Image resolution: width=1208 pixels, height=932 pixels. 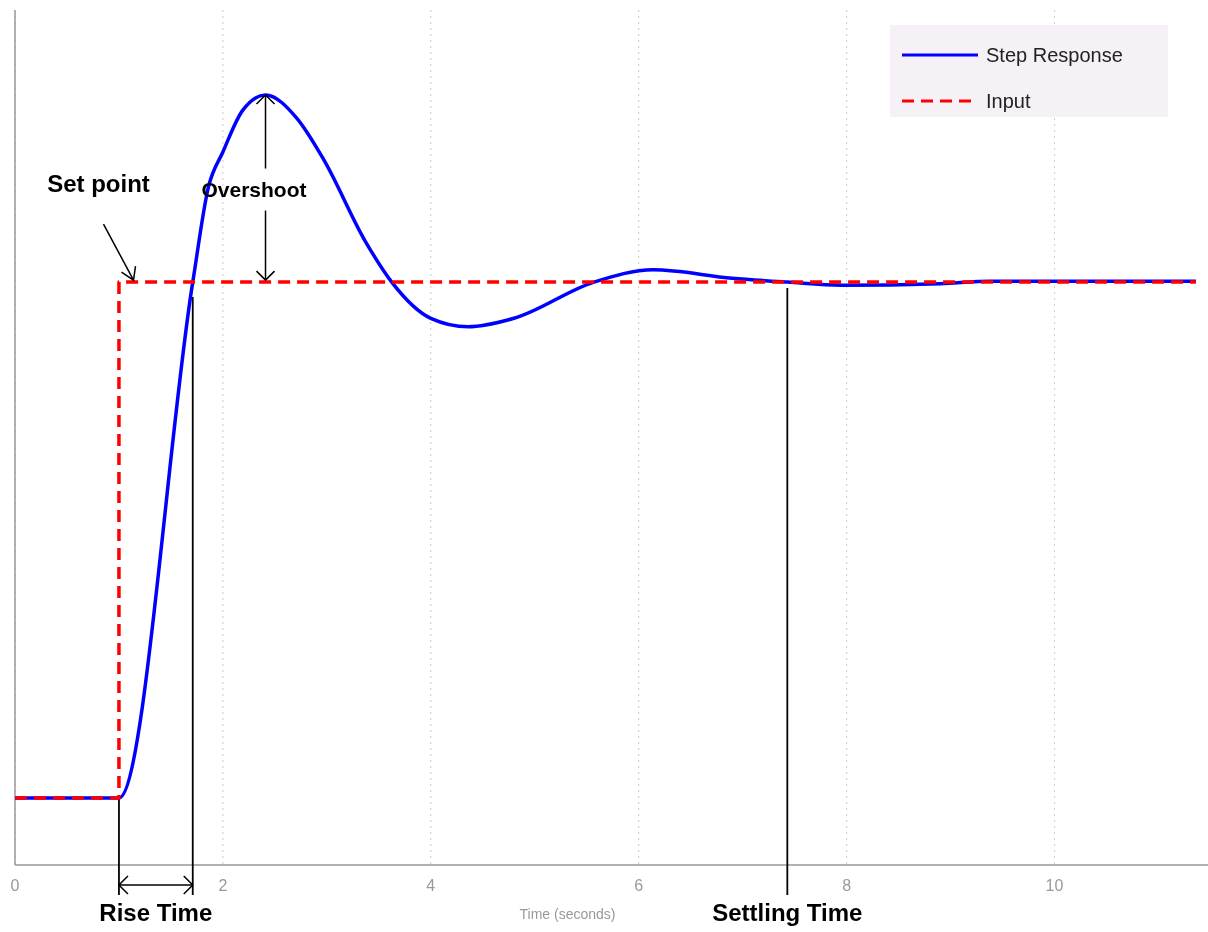 I want to click on x-tick-label: 4, so click(x=431, y=885).